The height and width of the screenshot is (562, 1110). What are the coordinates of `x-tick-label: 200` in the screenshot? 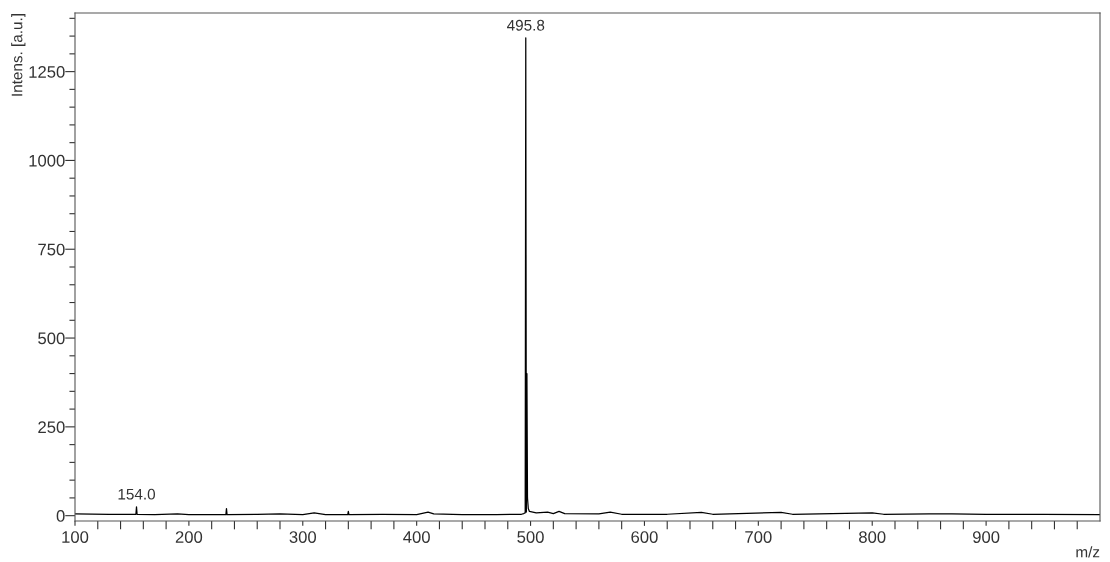 It's located at (189, 537).